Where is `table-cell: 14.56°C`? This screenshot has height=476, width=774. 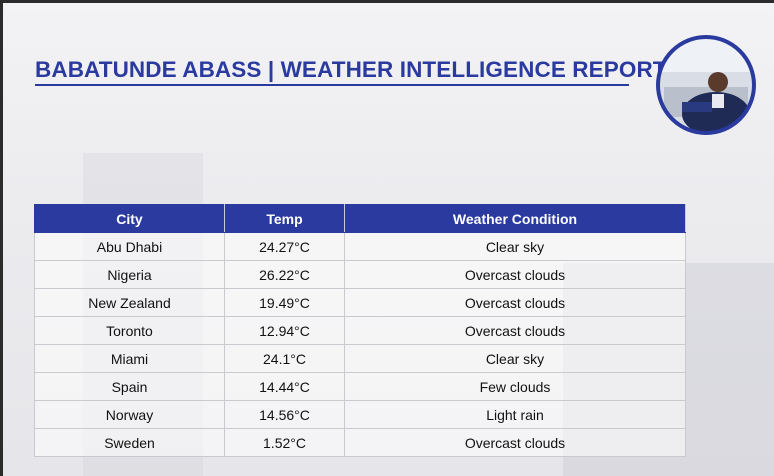 table-cell: 14.56°C is located at coordinates (284, 414).